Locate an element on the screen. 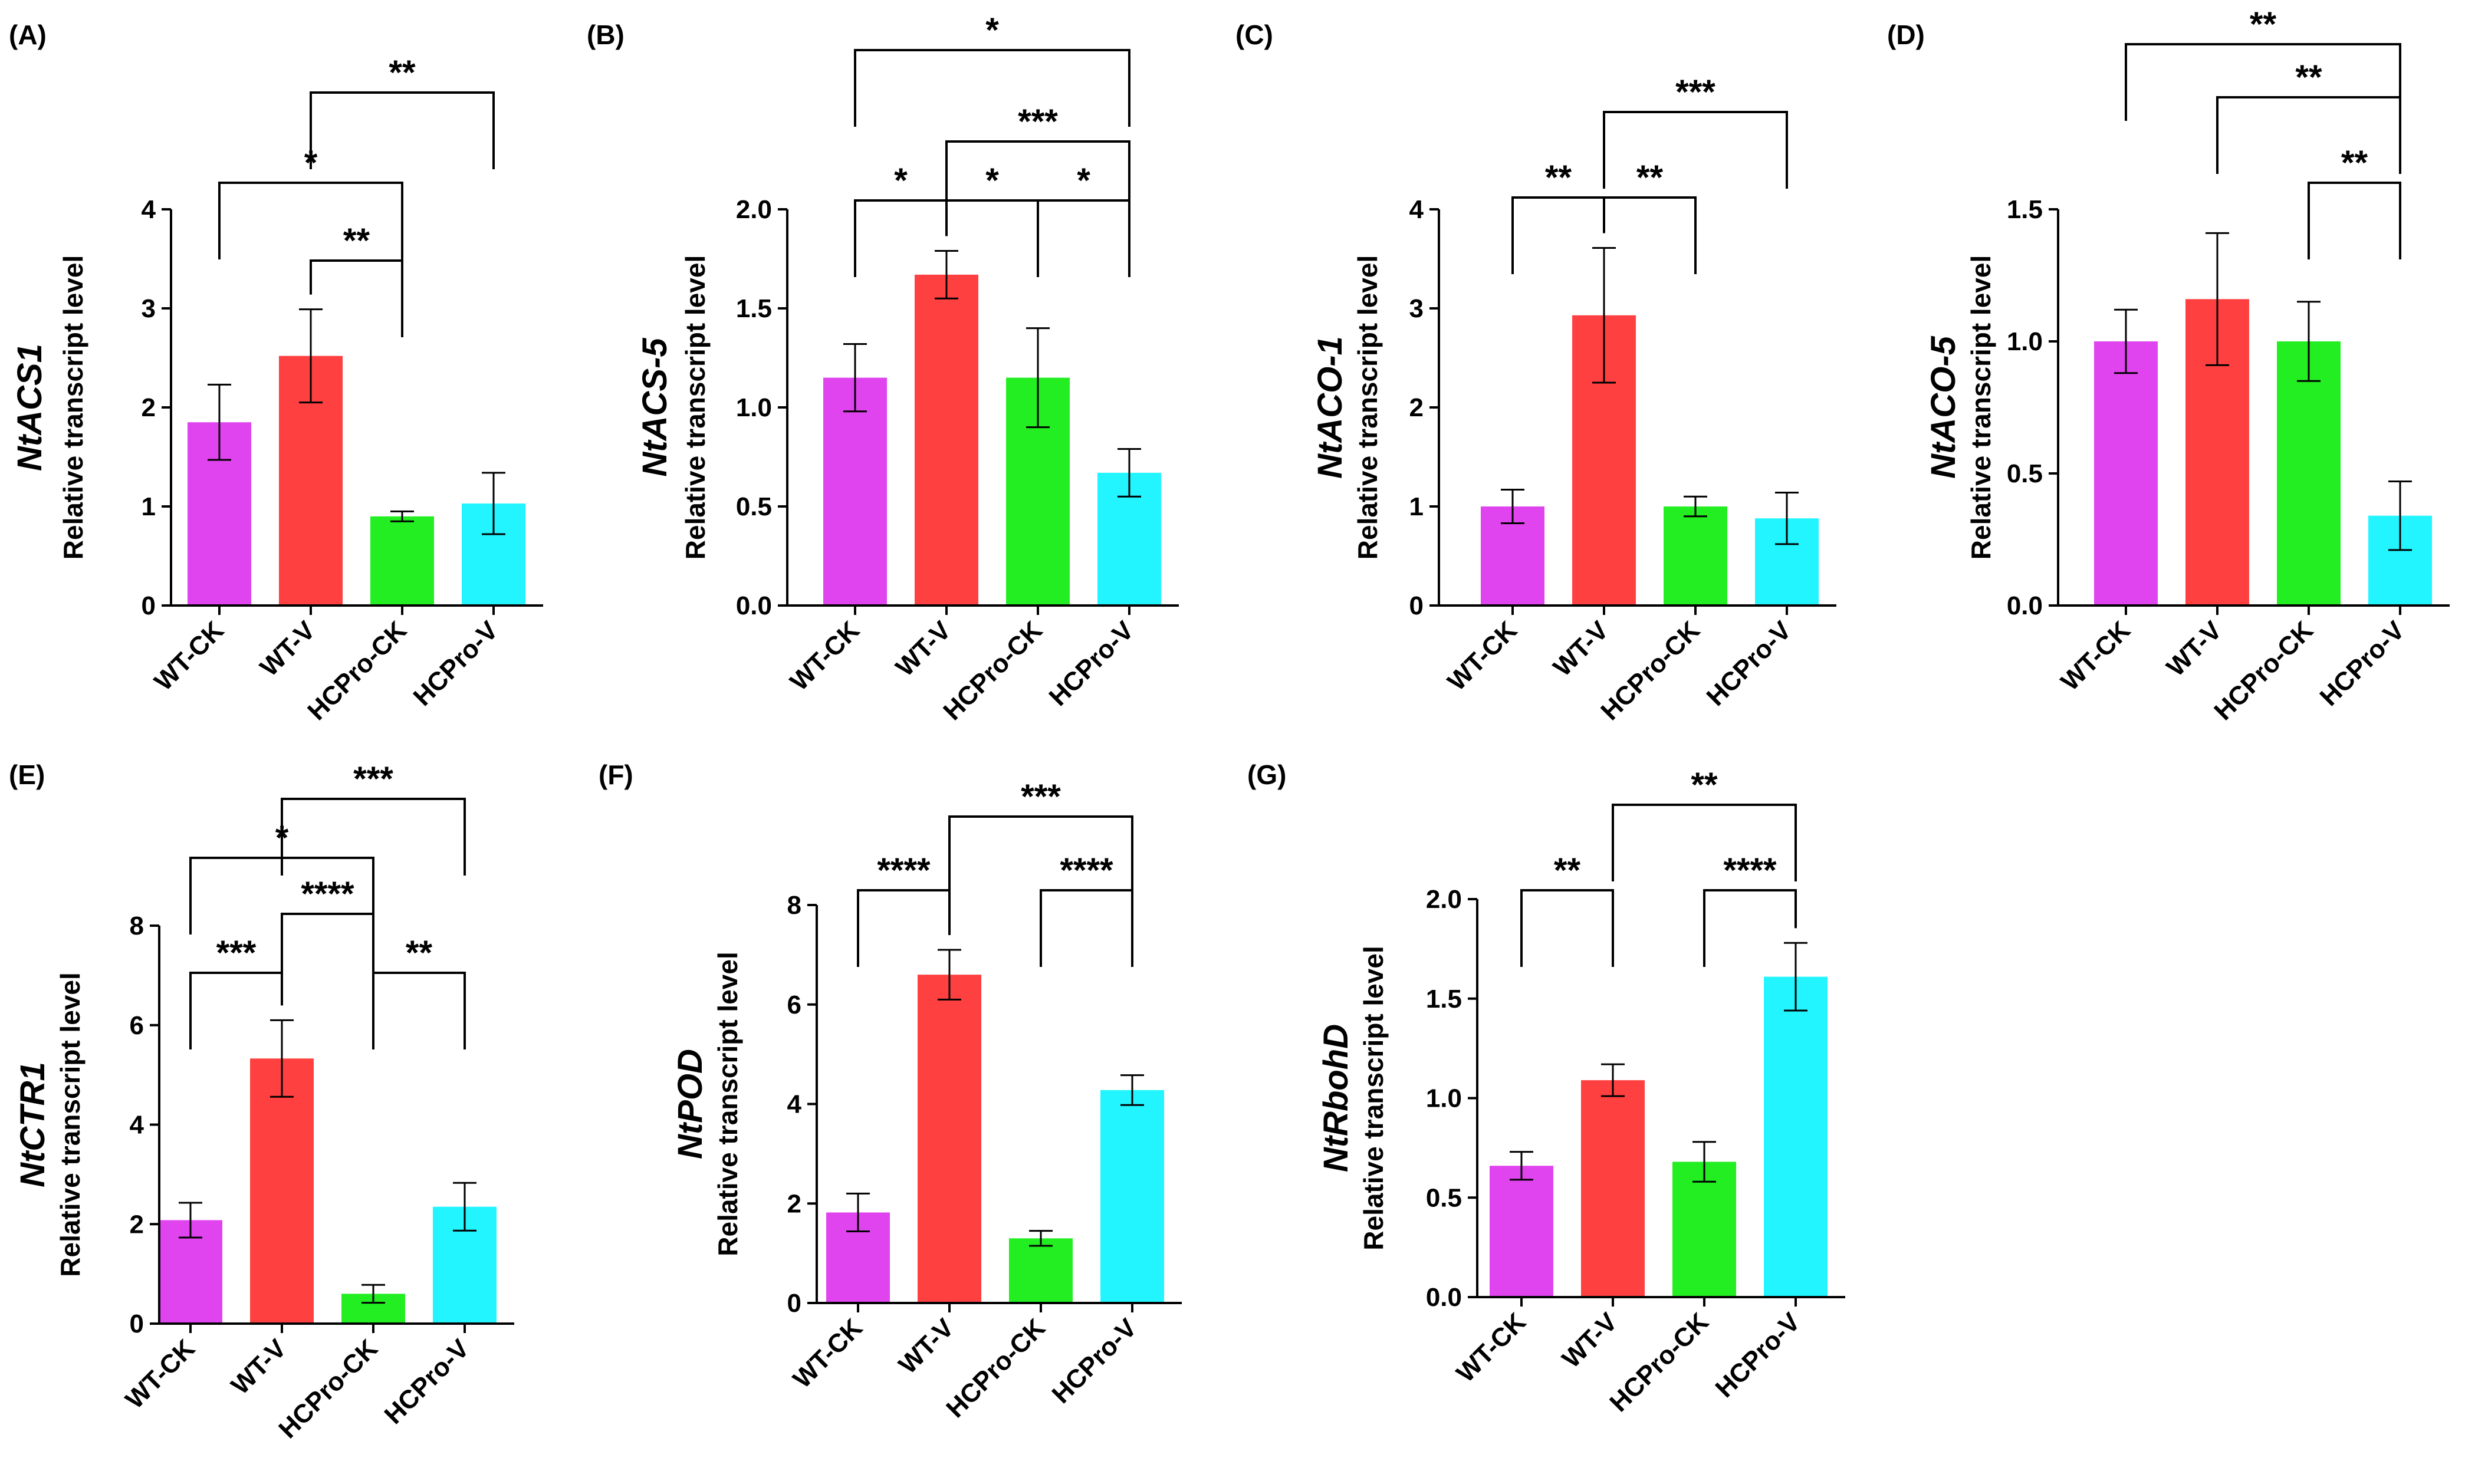  gene-label: NtACS1 is located at coordinates (30, 407).